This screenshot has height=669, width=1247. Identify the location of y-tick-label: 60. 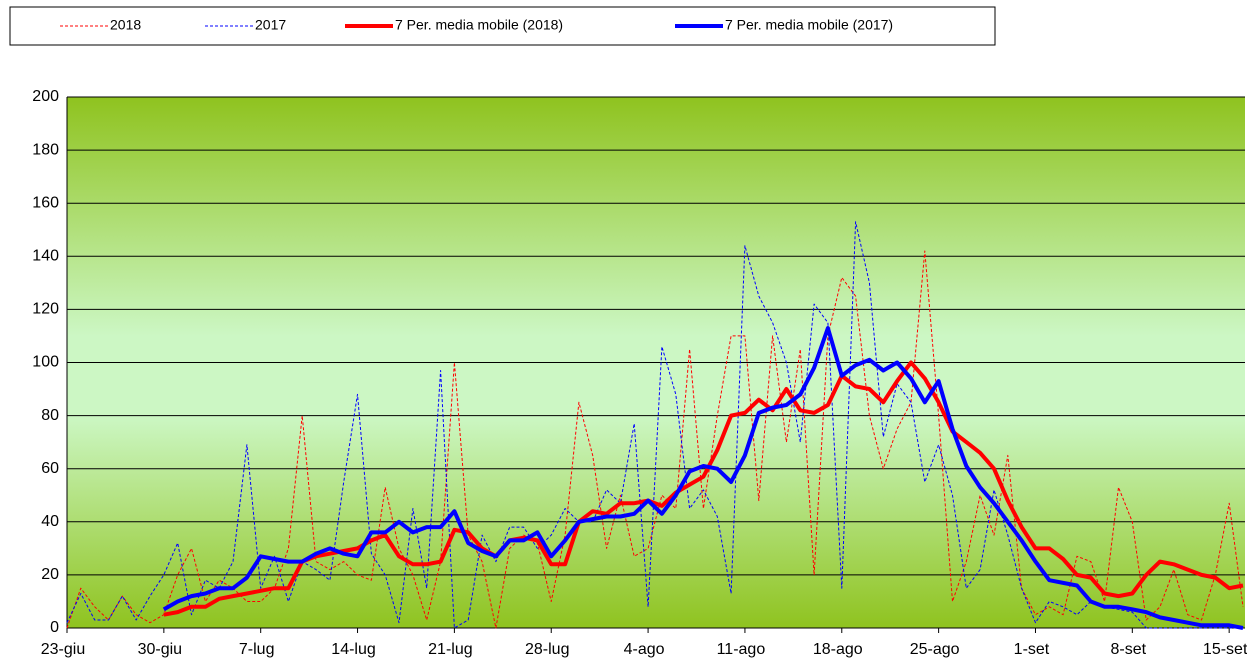
(50, 468).